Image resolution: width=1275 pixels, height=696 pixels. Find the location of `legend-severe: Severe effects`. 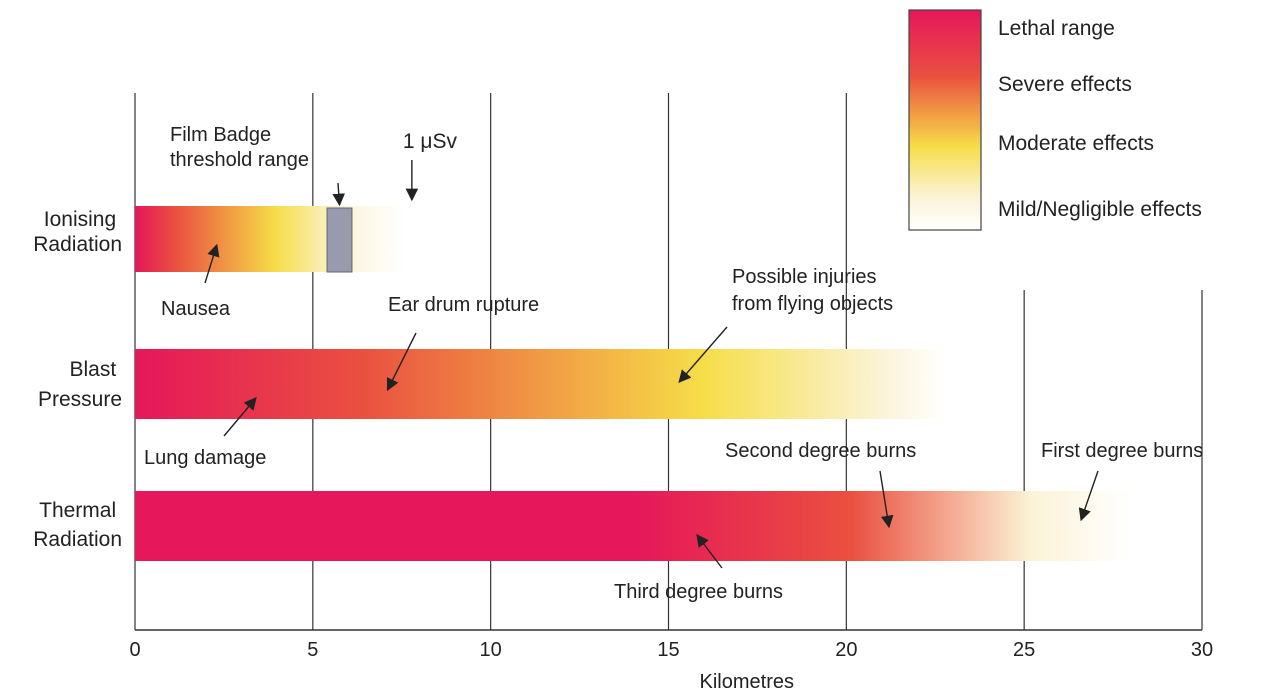

legend-severe: Severe effects is located at coordinates (1065, 84).